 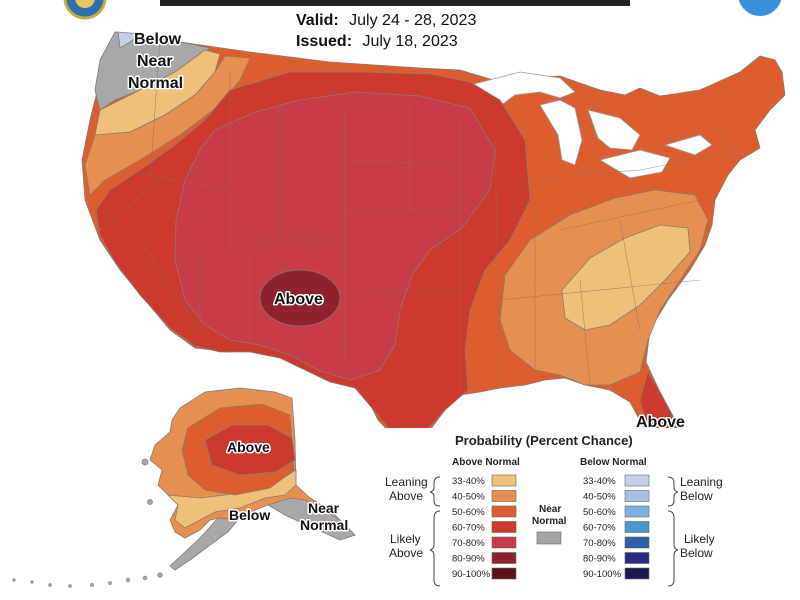 What do you see at coordinates (468, 528) in the screenshot?
I see `above-range-label: 60-70%` at bounding box center [468, 528].